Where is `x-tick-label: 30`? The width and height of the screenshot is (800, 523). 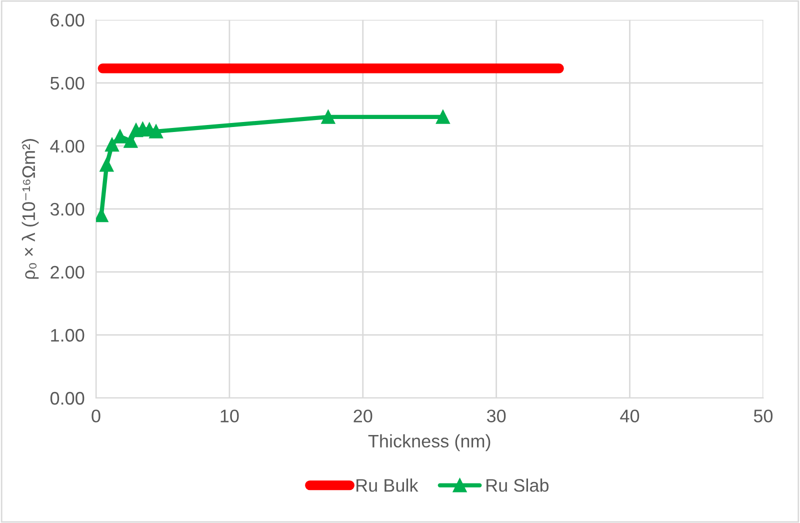
x-tick-label: 30 is located at coordinates (496, 416).